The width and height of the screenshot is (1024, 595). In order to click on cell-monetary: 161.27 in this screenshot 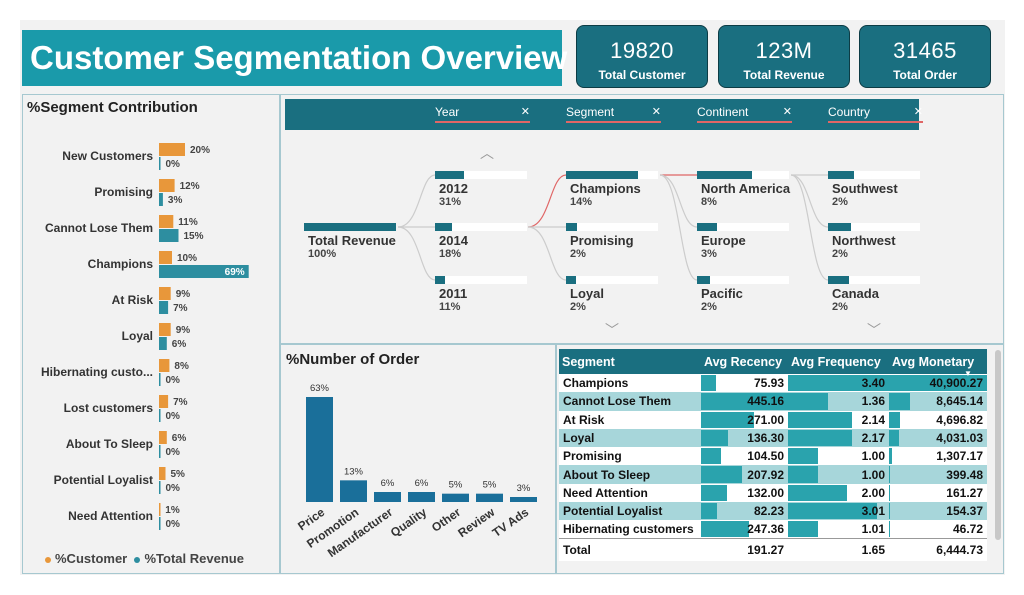, I will do `click(938, 493)`.